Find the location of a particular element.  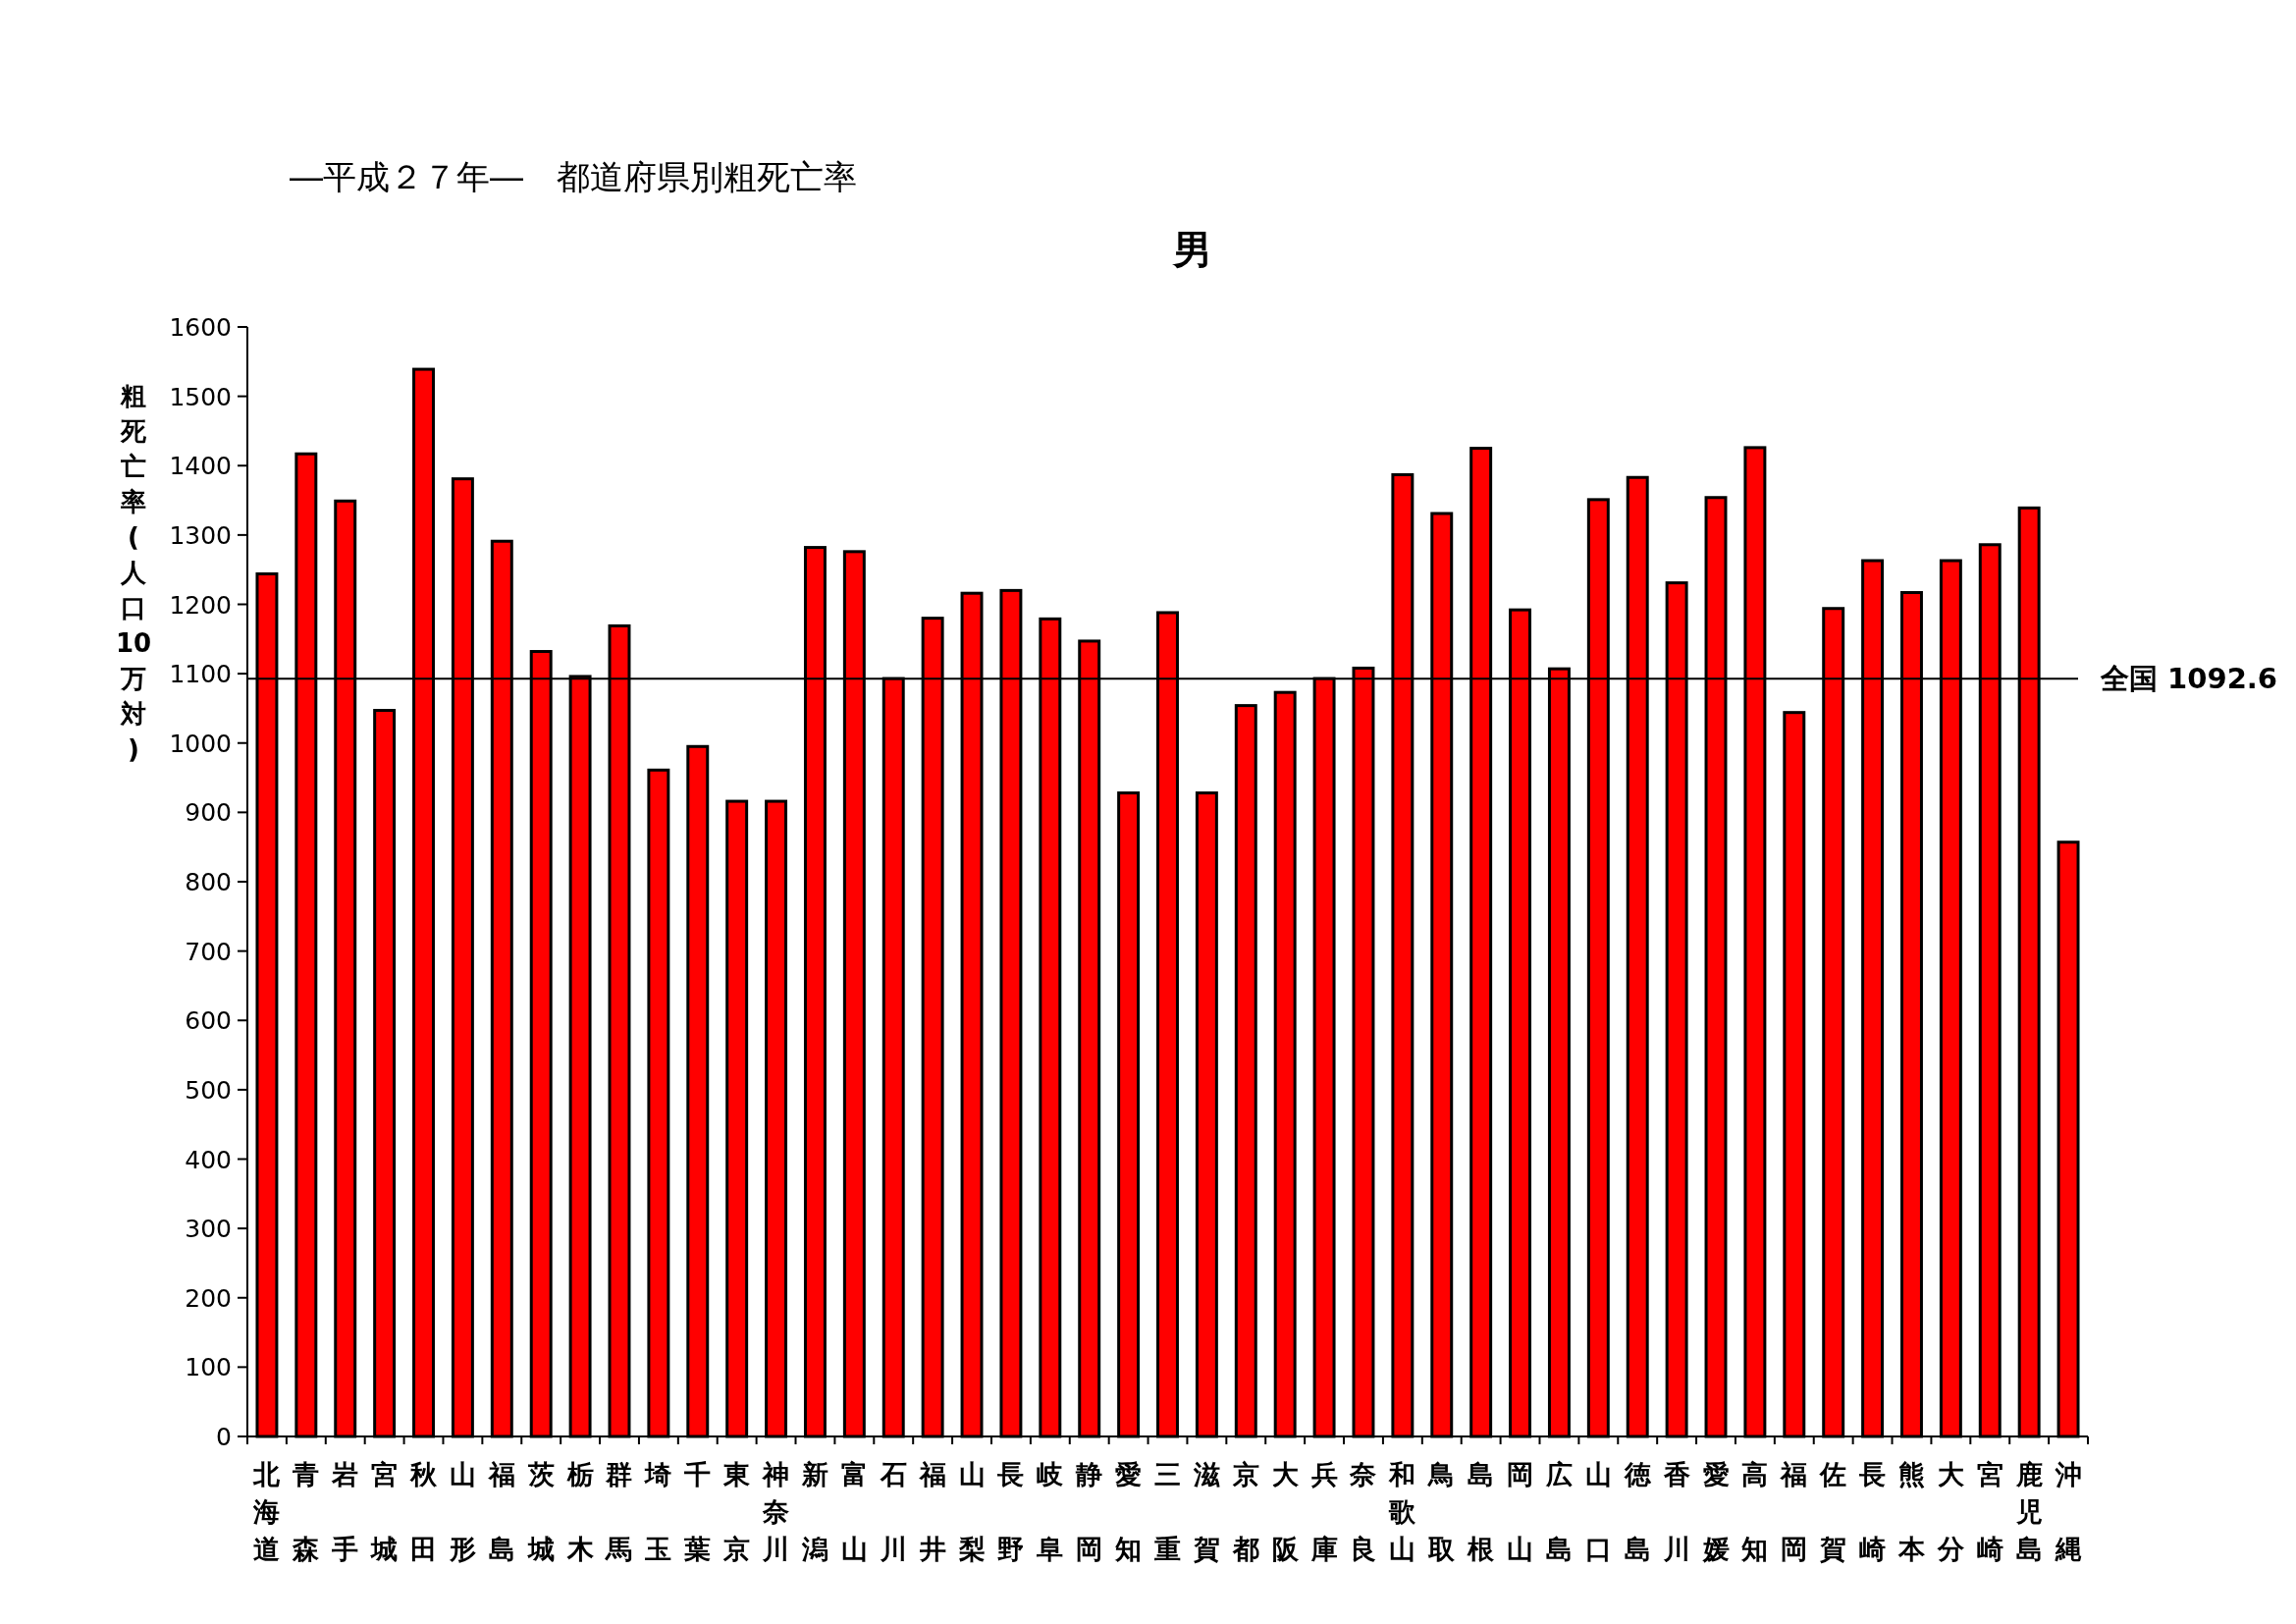

category-label: 山形 is located at coordinates (462, 1511).